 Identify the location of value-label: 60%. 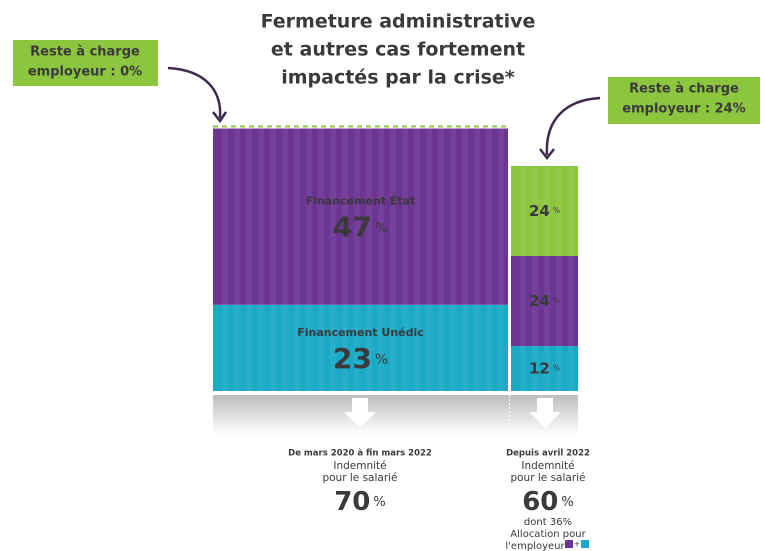
(548, 502).